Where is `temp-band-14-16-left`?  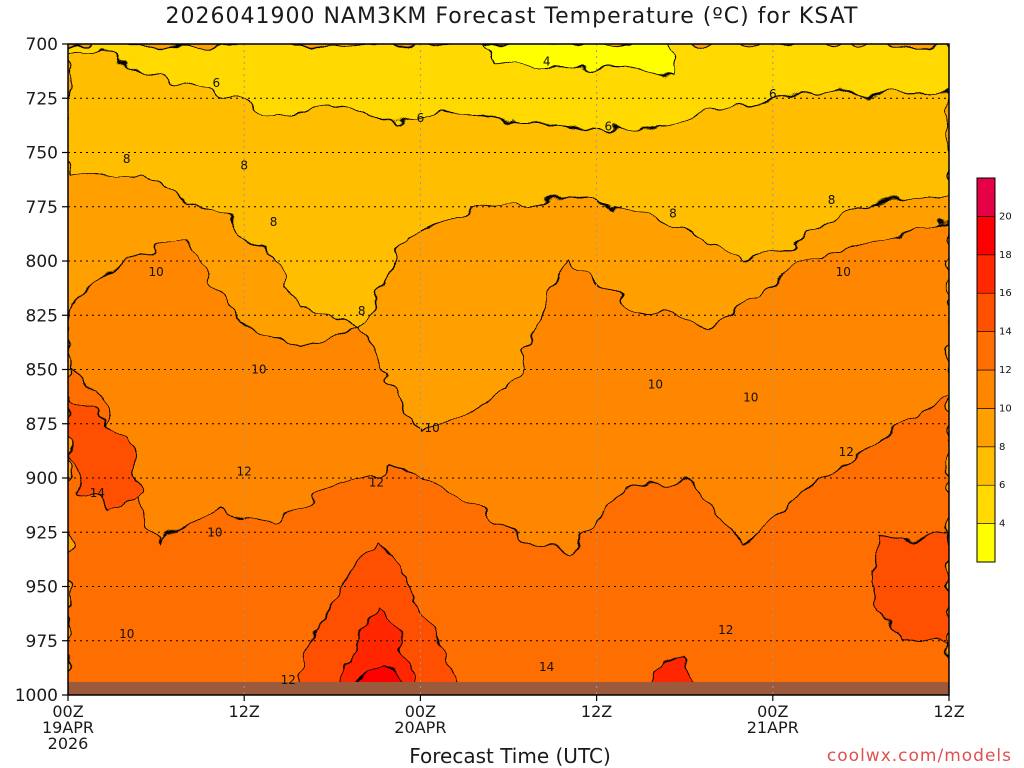
temp-band-14-16-left is located at coordinates (105, 453).